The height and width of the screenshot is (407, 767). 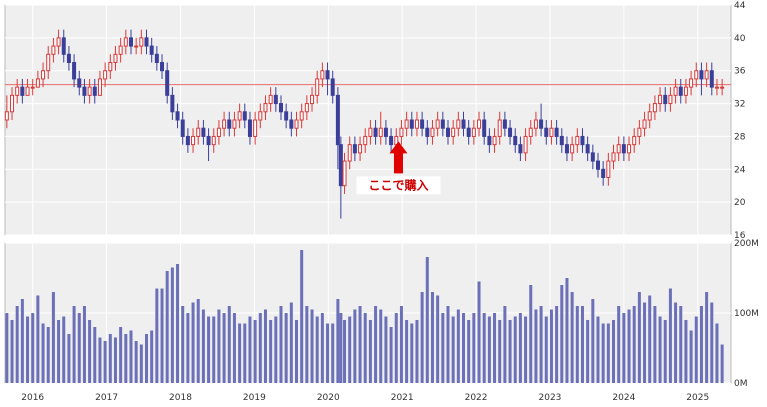 What do you see at coordinates (550, 398) in the screenshot?
I see `x-tick-label: 2023` at bounding box center [550, 398].